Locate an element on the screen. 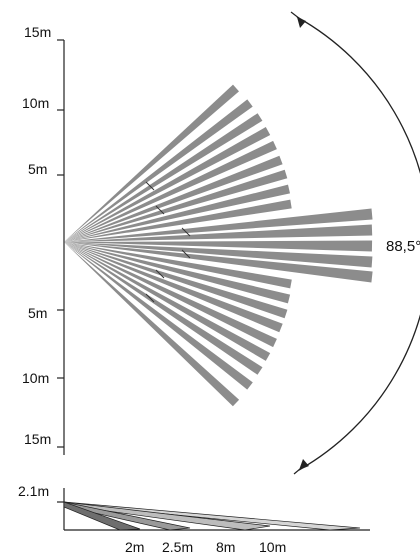 This screenshot has height=559, width=420. arc-tick-top is located at coordinates (297, 17).